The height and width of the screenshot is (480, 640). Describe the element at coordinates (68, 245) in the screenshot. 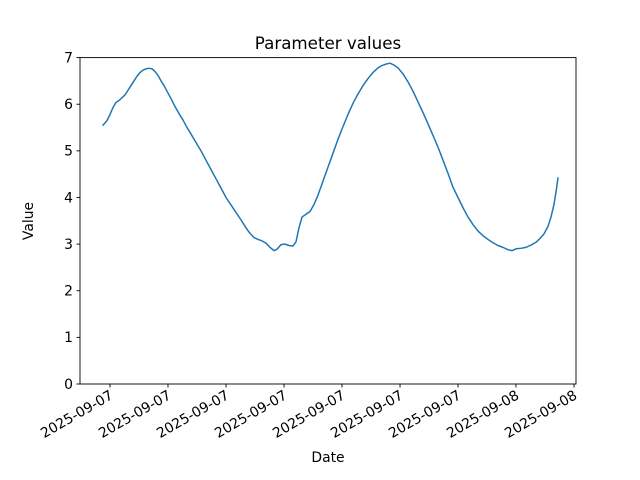

I see `y-tick-label: 3` at that location.